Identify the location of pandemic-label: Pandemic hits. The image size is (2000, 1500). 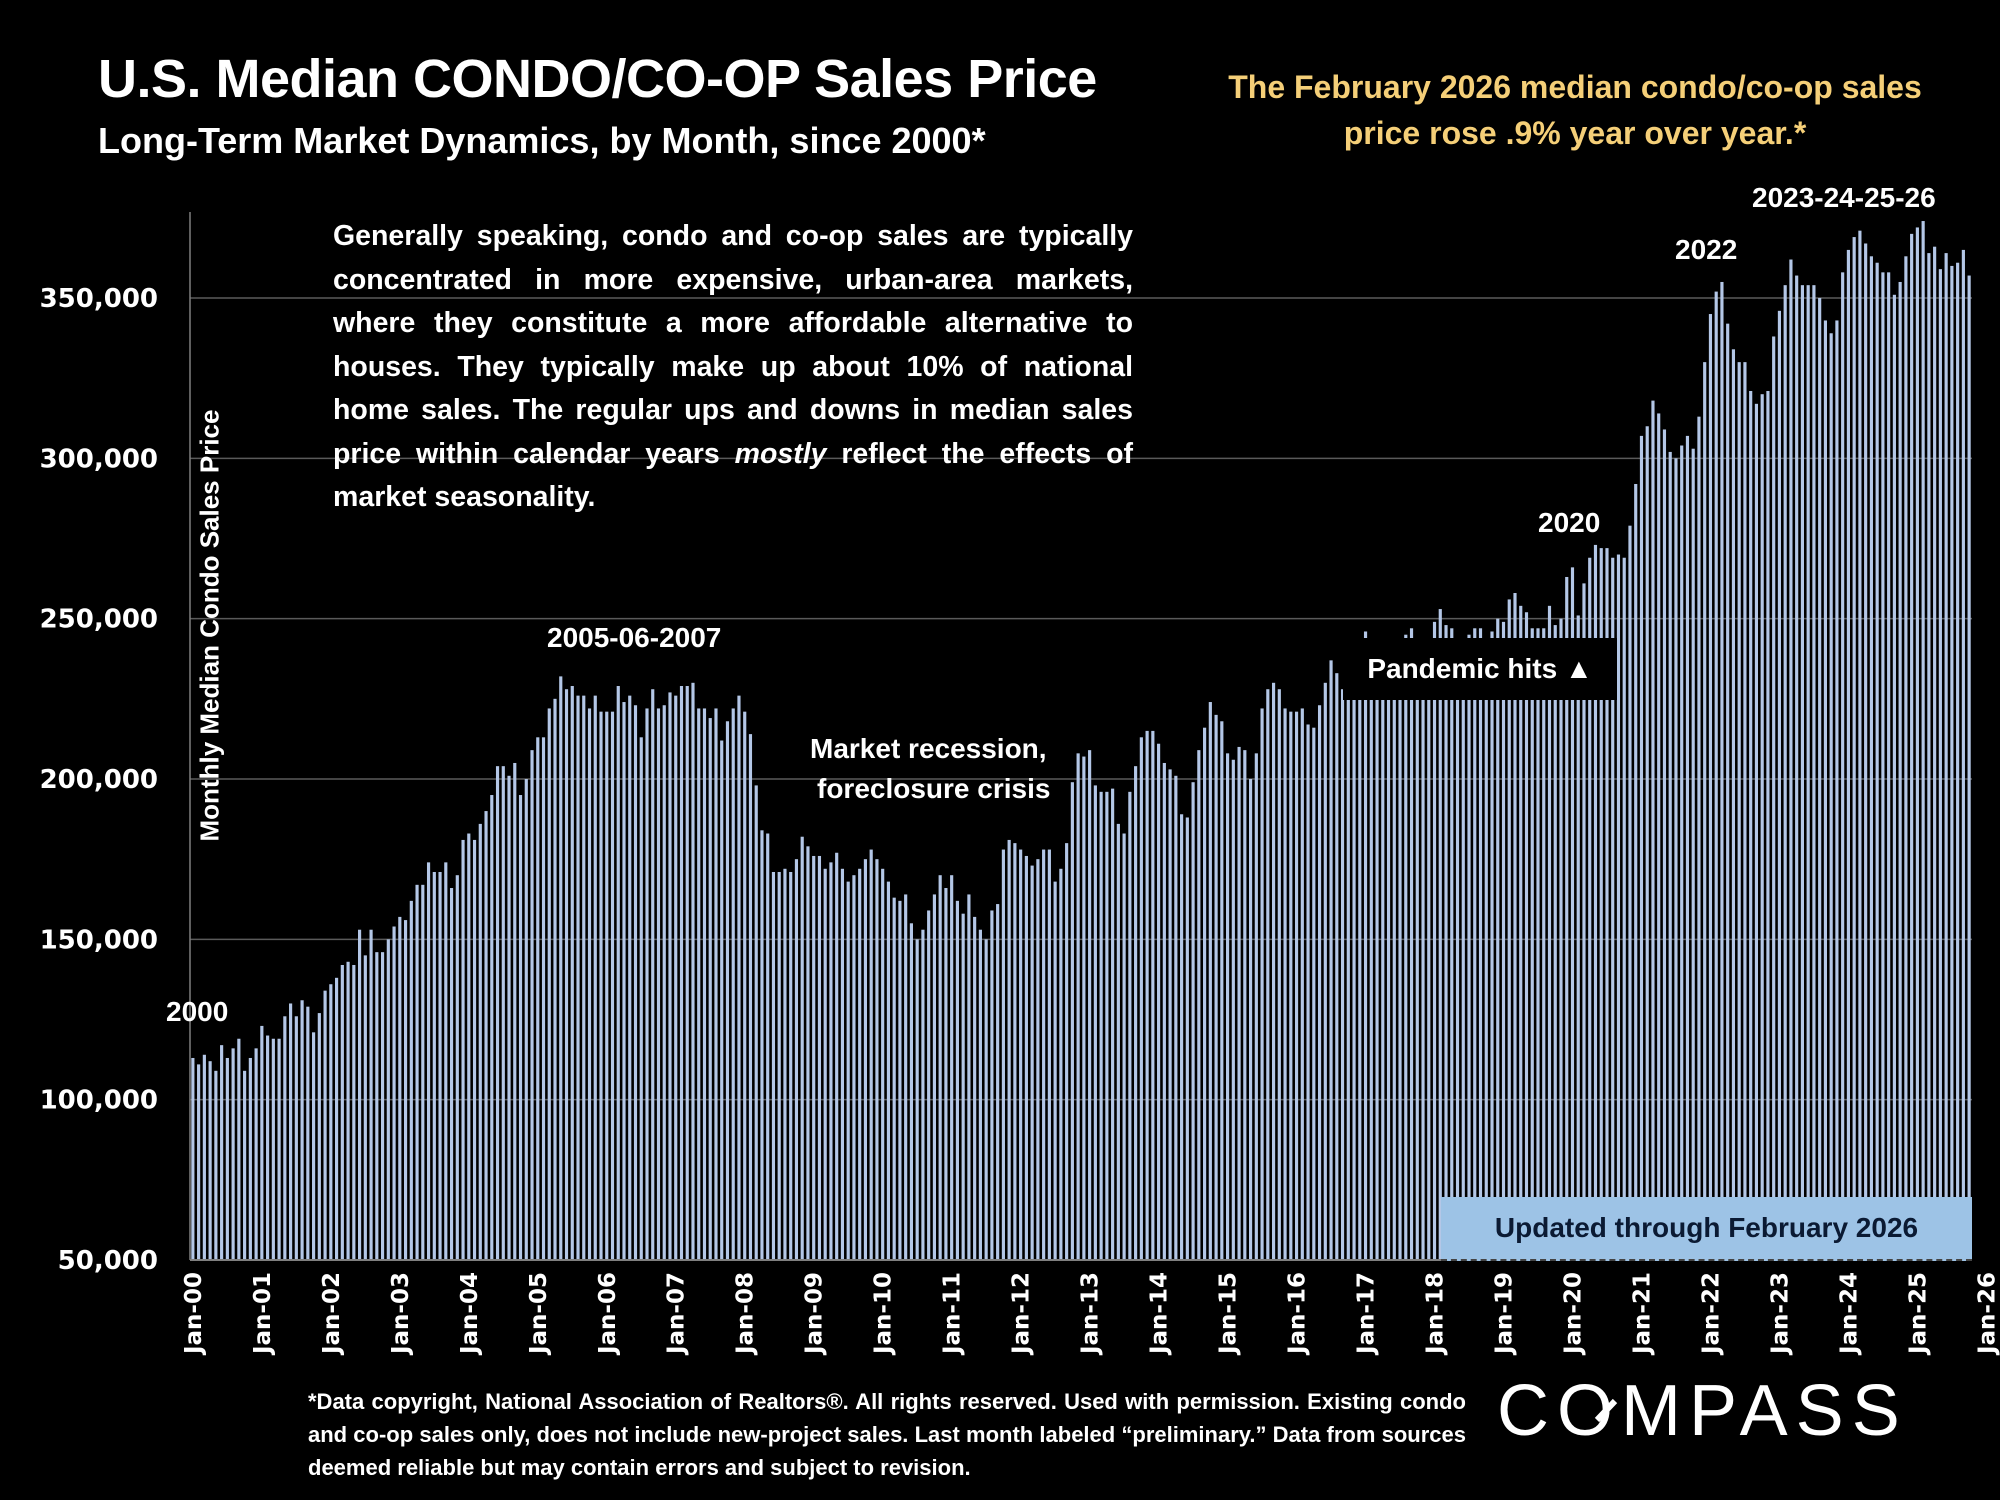
(1462, 668).